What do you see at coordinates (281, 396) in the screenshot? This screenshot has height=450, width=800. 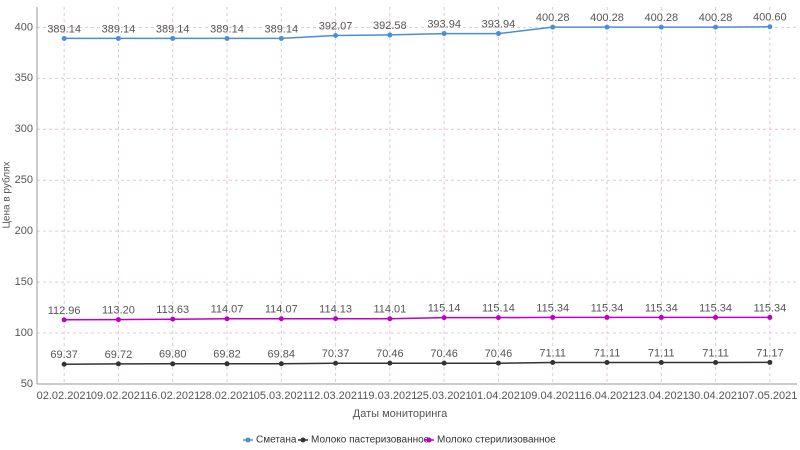 I see `x-tick-label: 05.03.2021` at bounding box center [281, 396].